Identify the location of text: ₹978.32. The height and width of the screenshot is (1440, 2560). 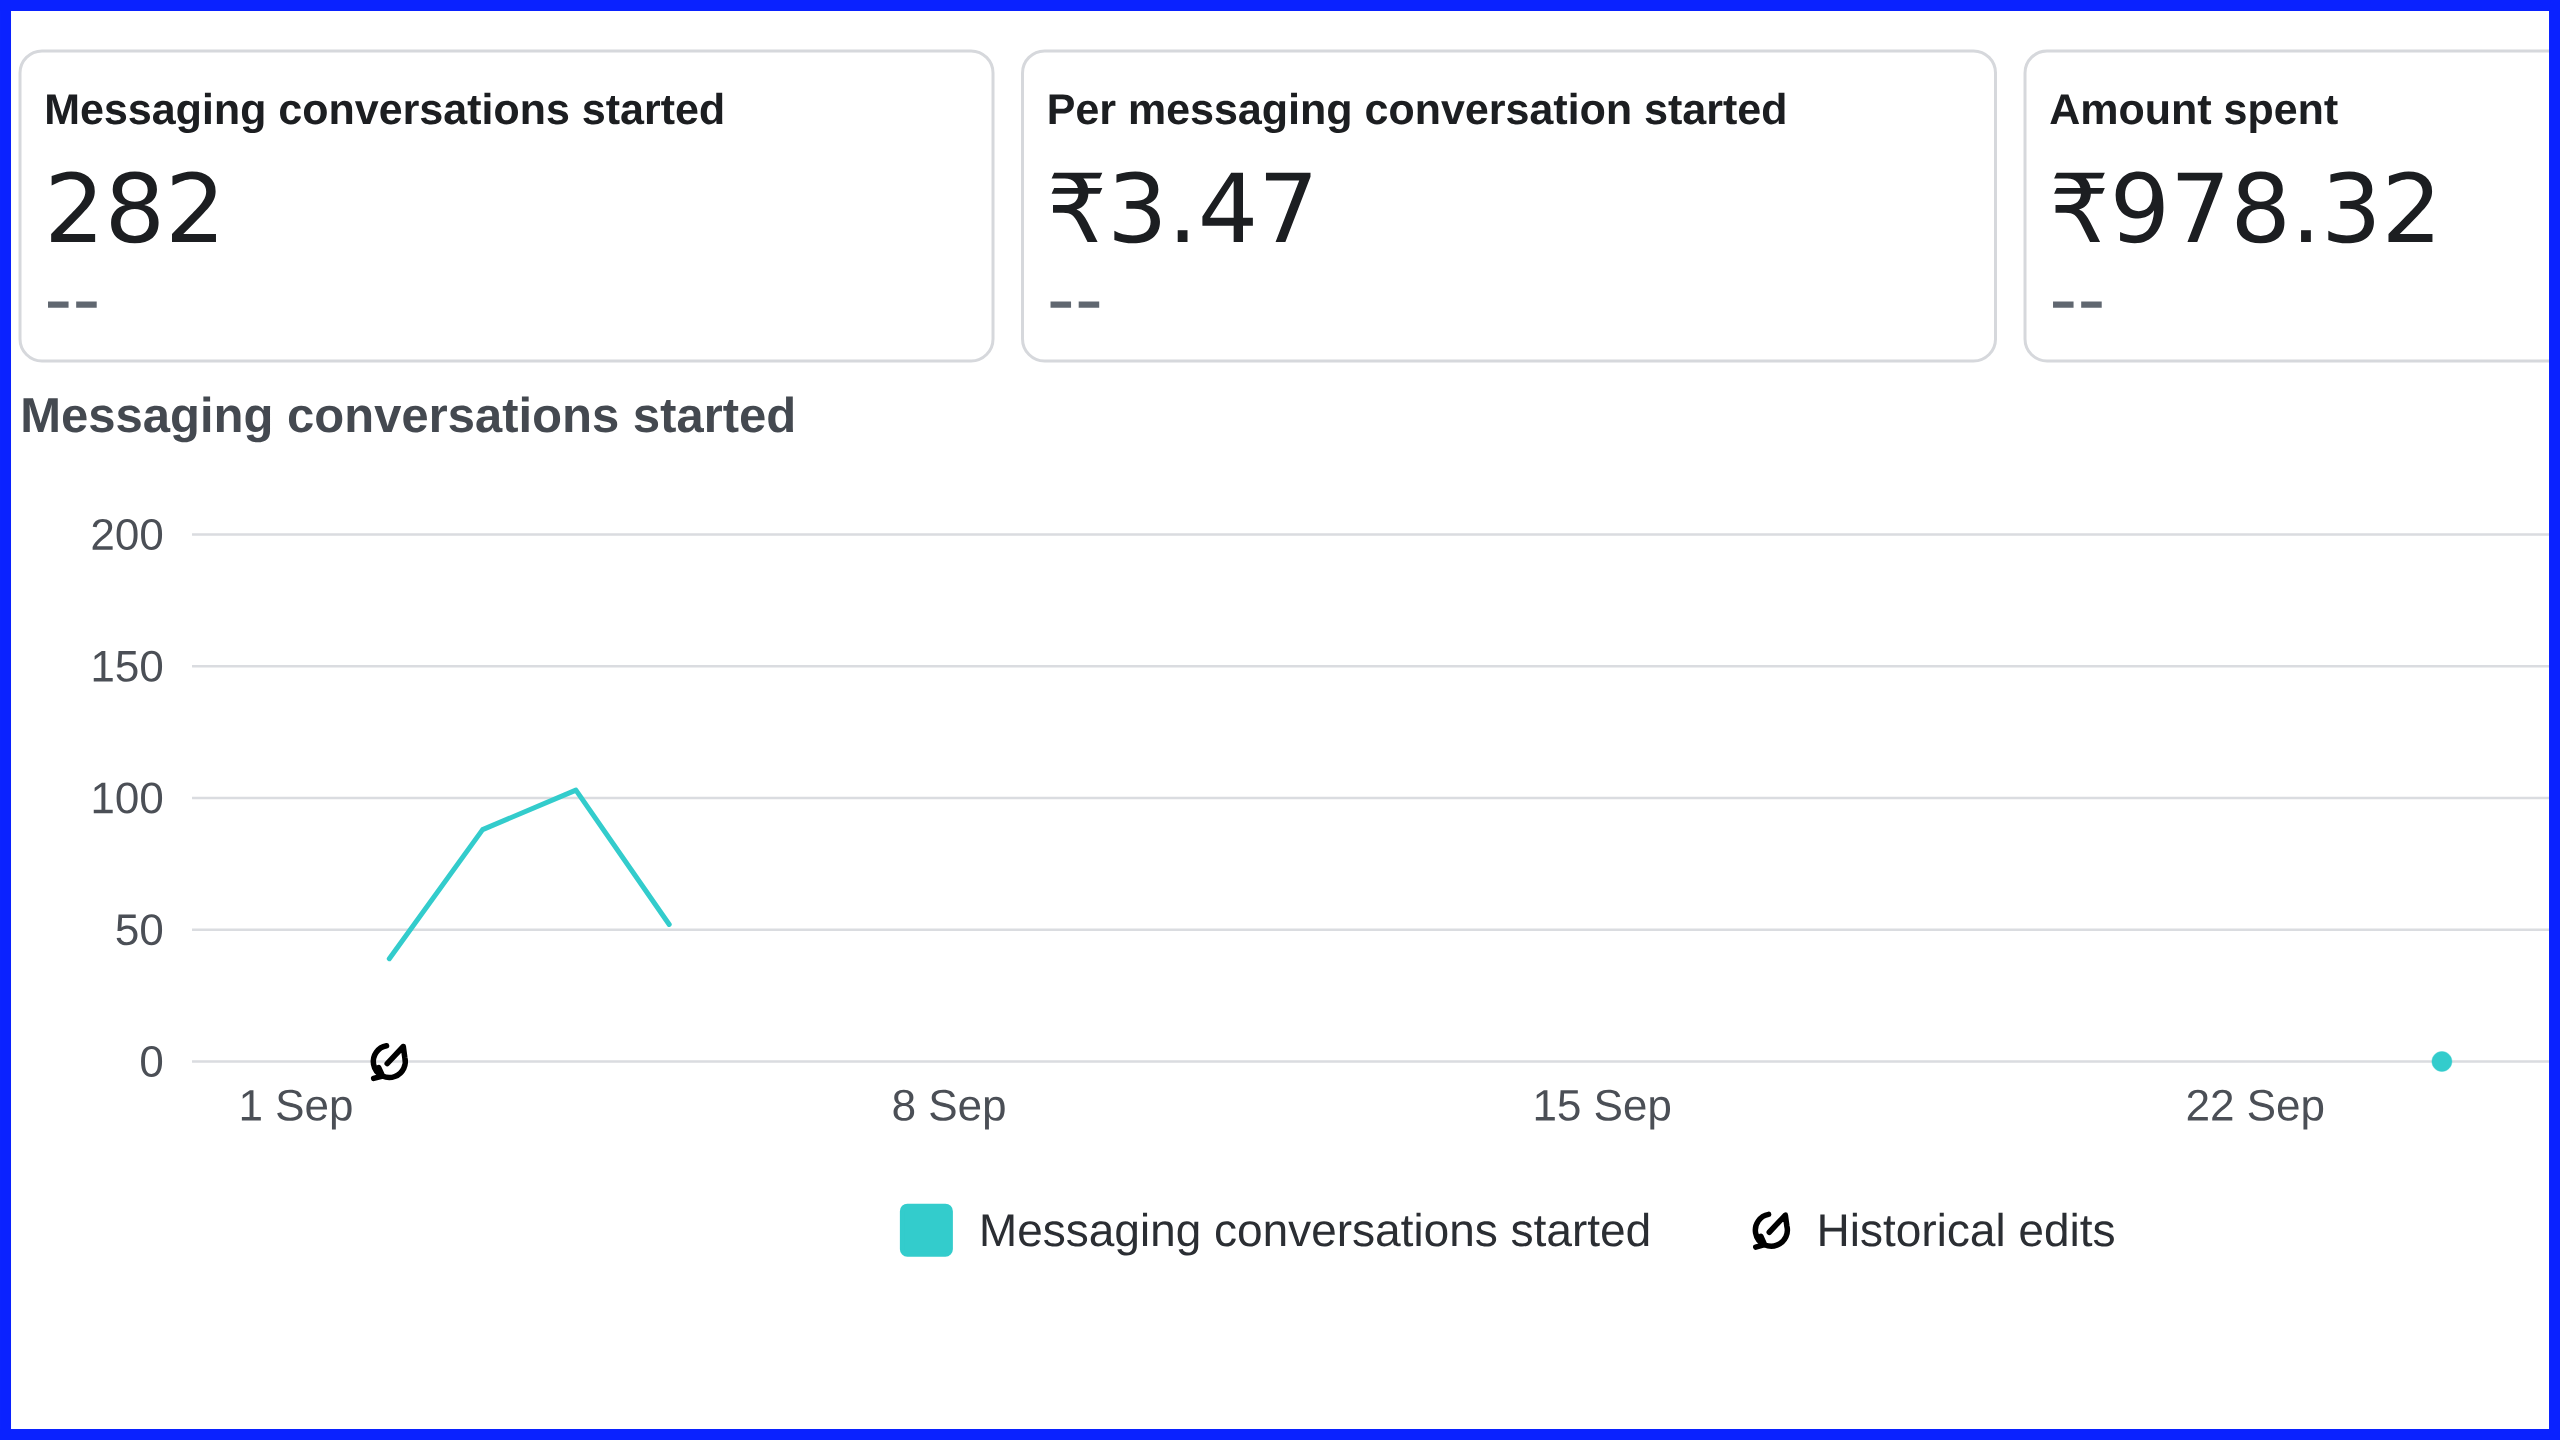
(2243, 207).